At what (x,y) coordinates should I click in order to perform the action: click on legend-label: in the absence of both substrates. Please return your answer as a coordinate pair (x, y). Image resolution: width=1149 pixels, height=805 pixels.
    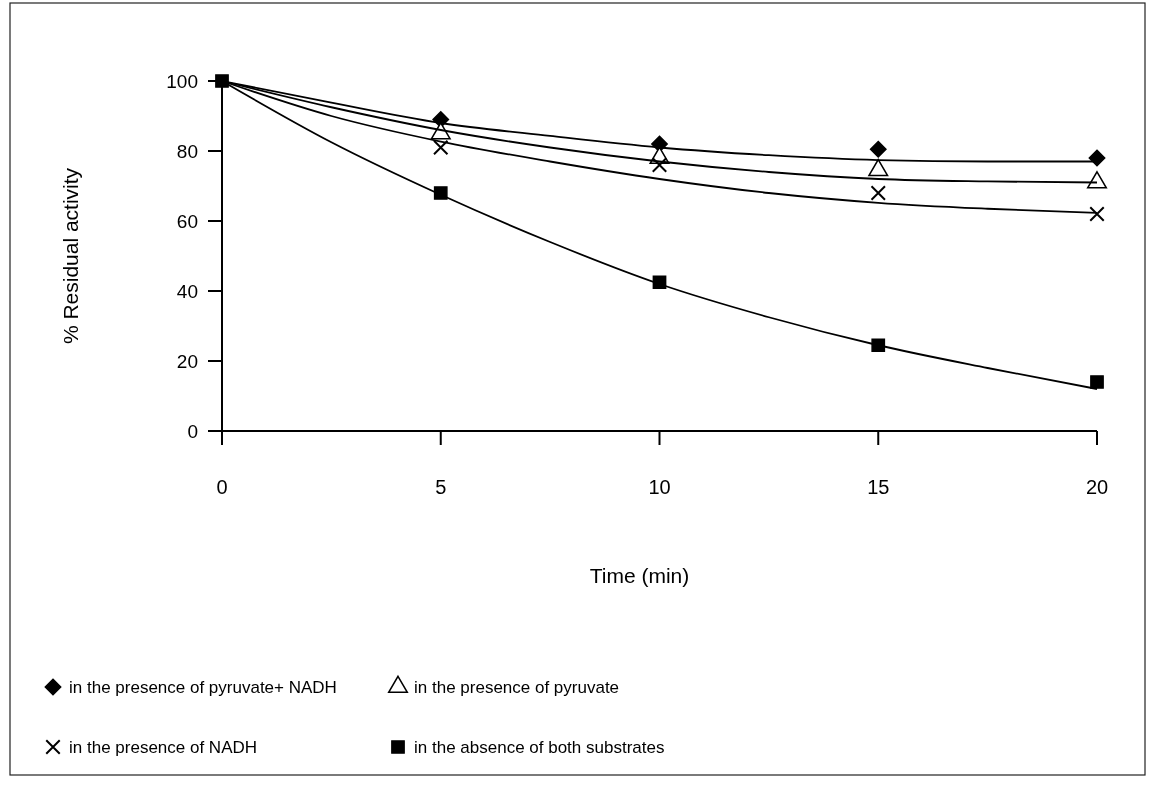
    Looking at the image, I should click on (539, 747).